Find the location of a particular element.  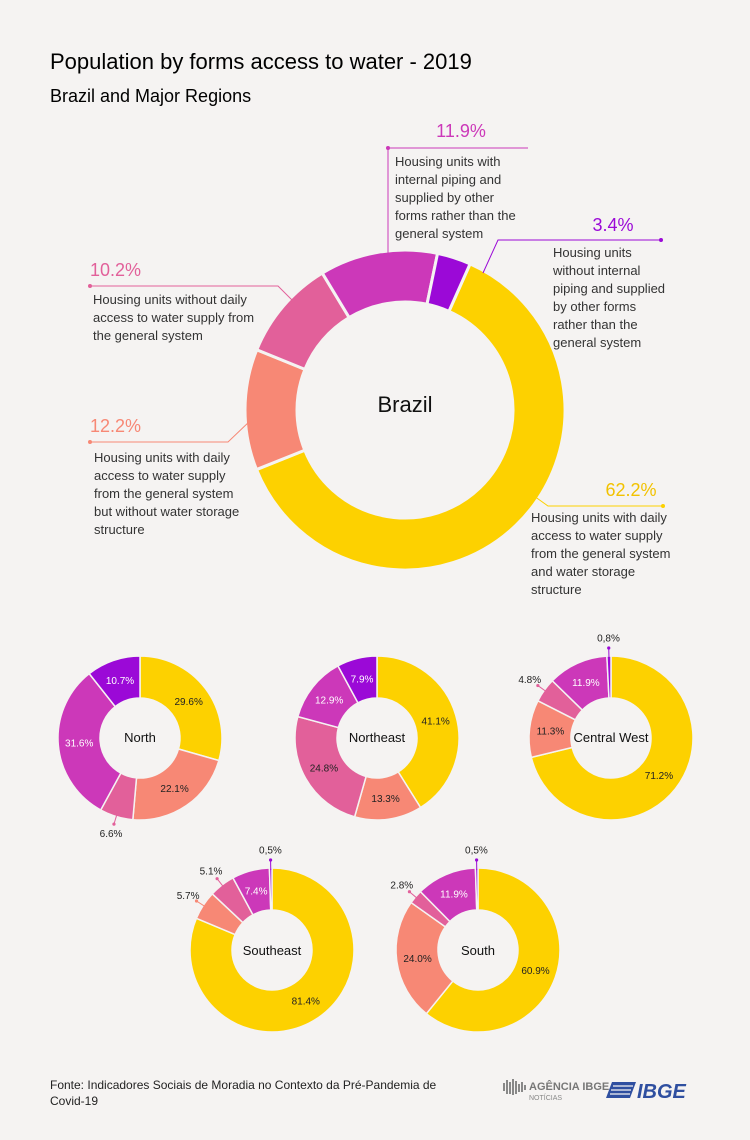

donut-north-slice-storage is located at coordinates (181, 708).